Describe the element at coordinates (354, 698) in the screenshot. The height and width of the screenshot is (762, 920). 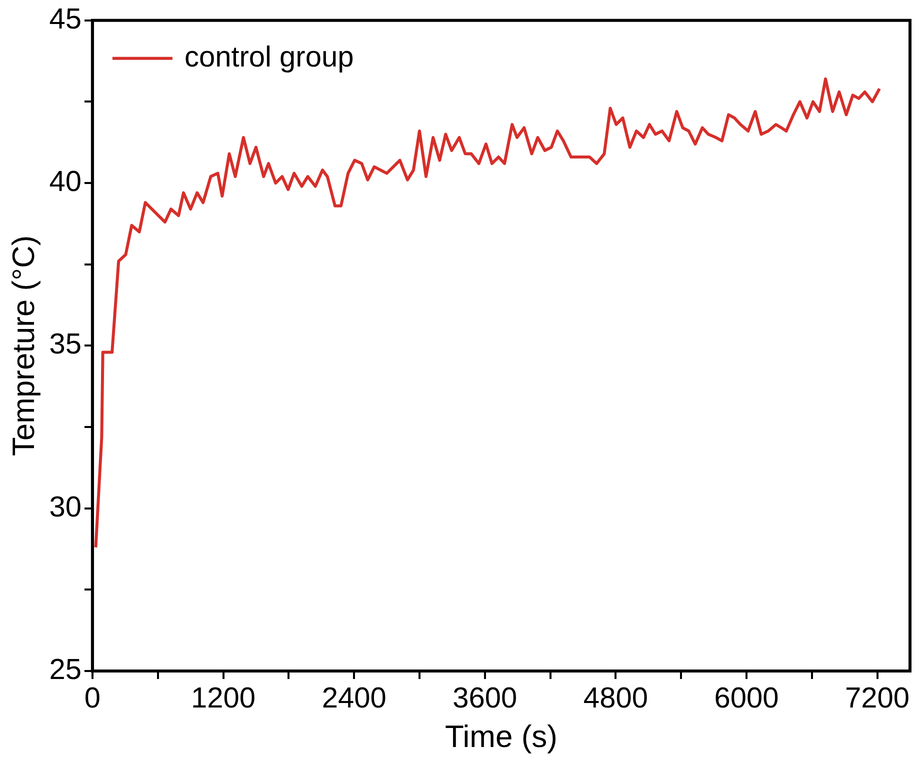
I see `x-tick-label: 2400` at that location.